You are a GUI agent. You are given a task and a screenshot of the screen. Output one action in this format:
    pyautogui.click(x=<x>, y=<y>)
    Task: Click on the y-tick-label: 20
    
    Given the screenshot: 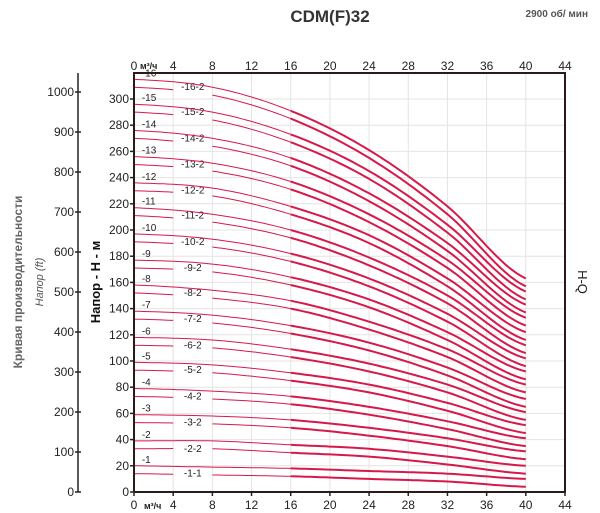 What is the action you would take?
    pyautogui.click(x=123, y=466)
    